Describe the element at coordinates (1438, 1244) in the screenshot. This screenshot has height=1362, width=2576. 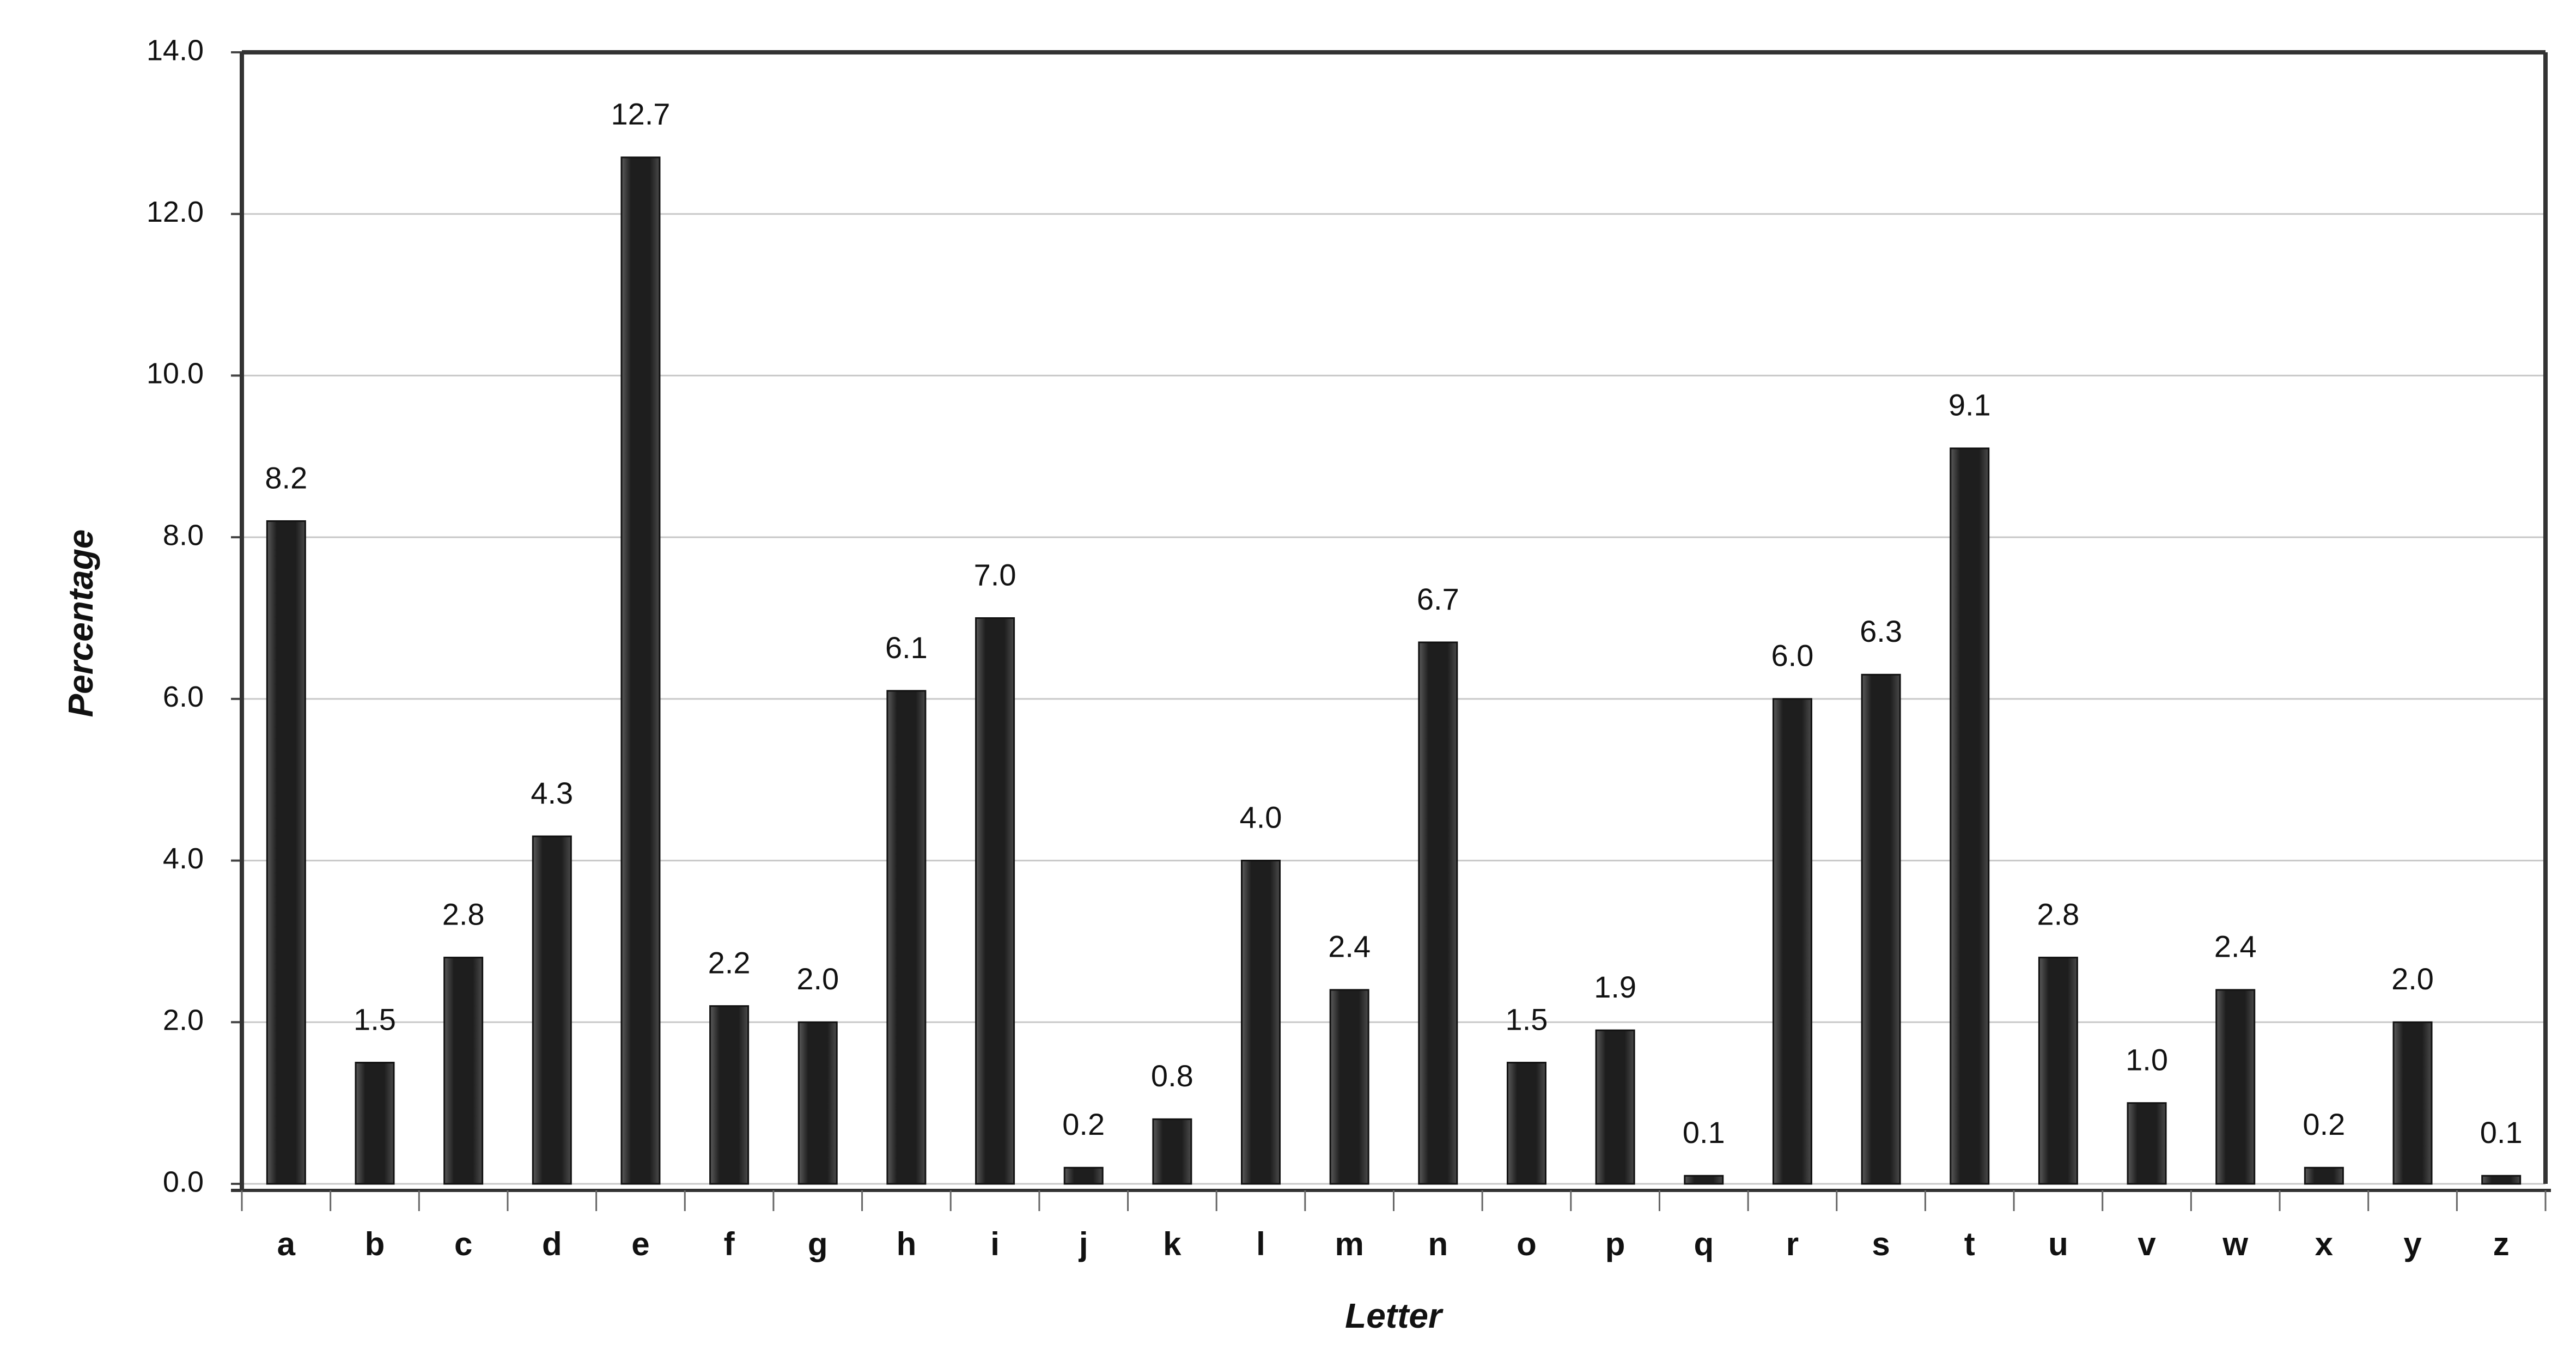
I see `x-tick-label: n` at that location.